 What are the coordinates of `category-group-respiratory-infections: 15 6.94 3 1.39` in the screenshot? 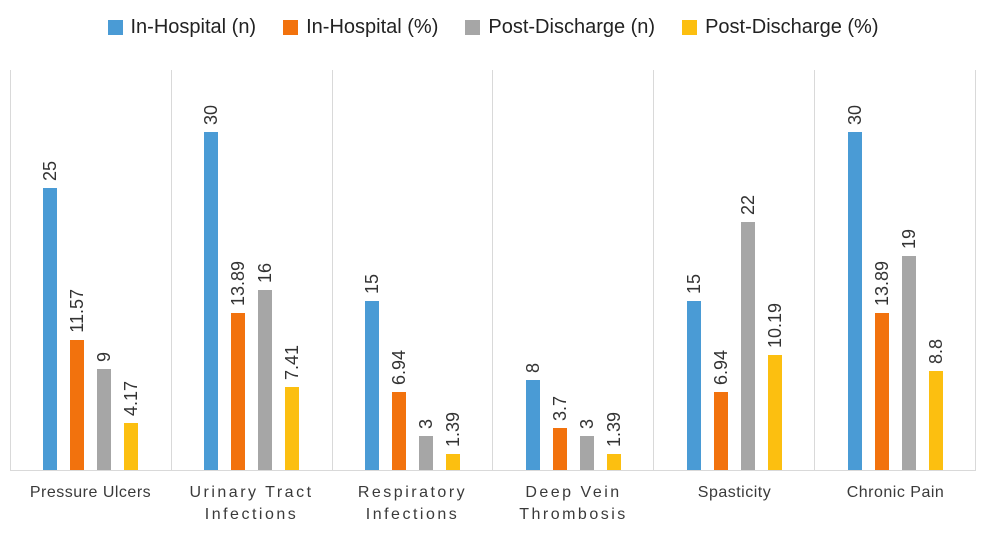 It's located at (413, 270).